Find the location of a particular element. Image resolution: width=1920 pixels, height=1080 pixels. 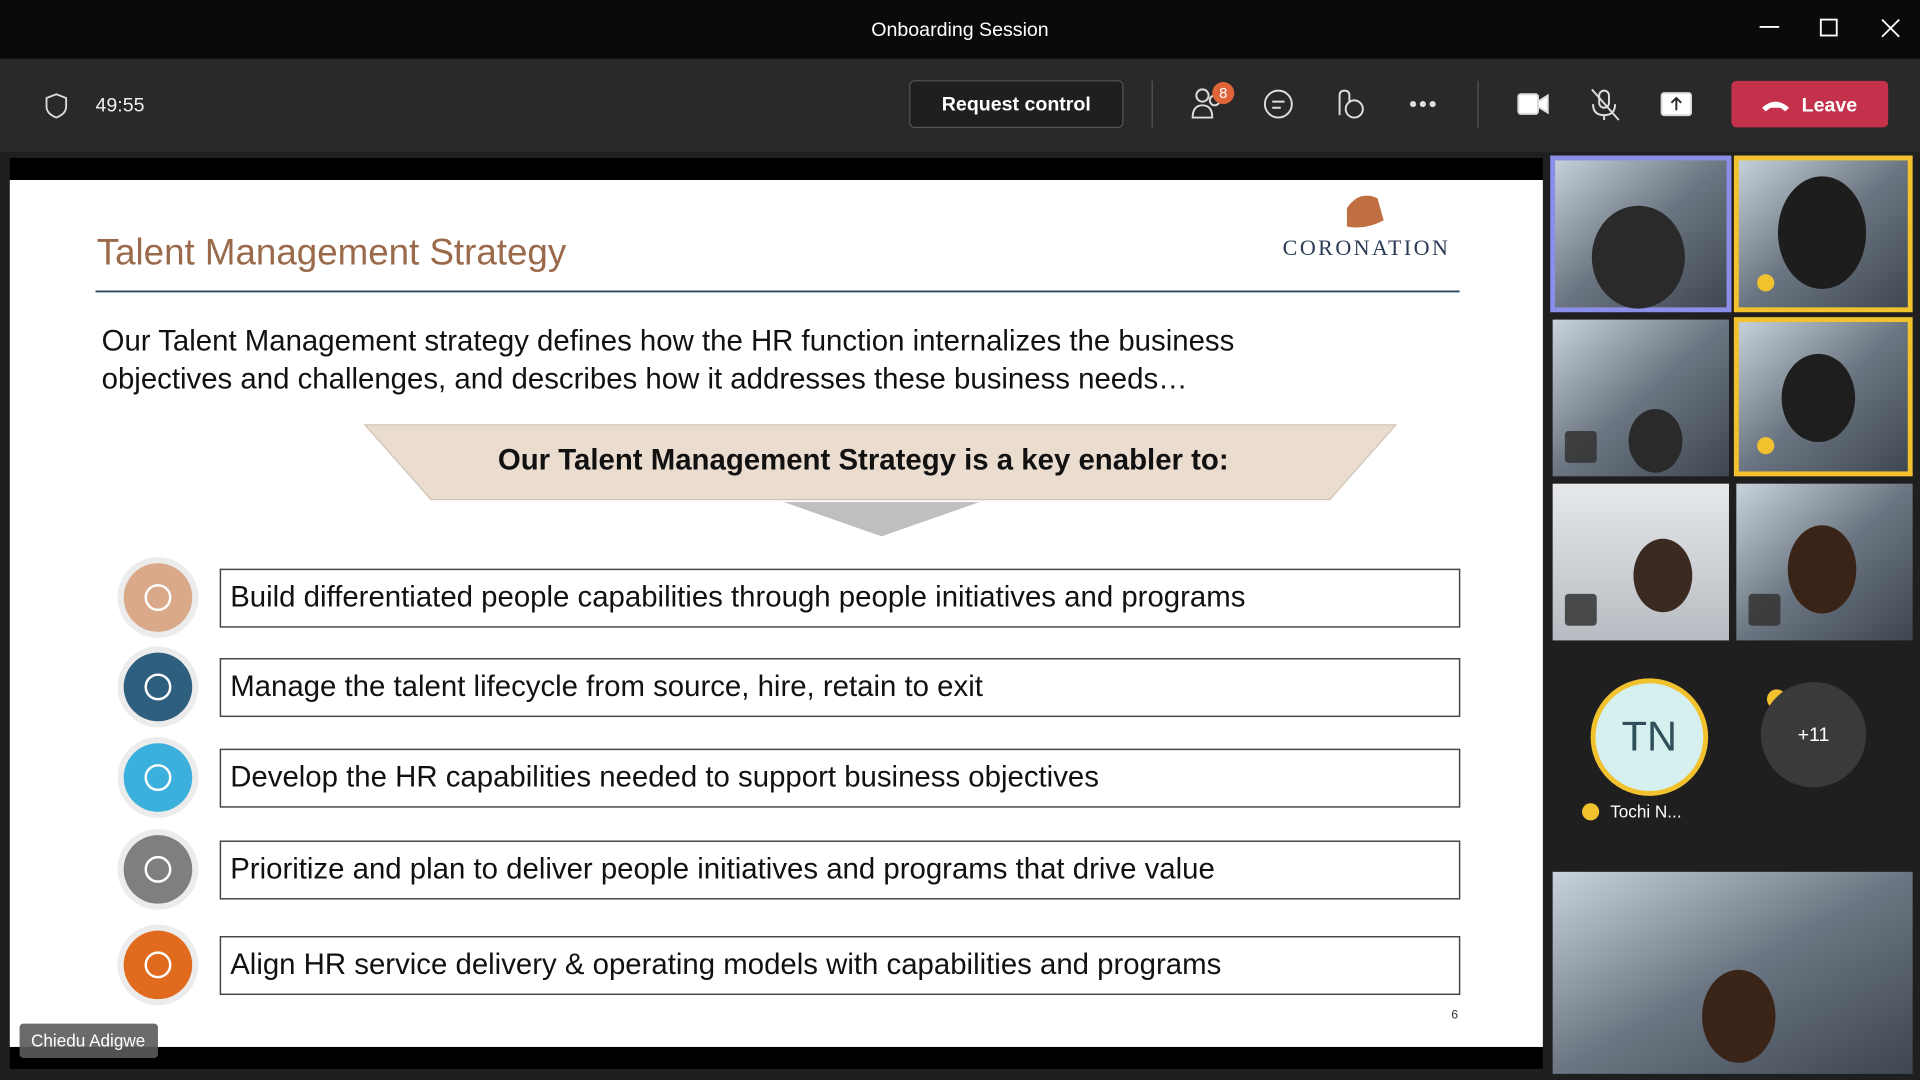

more-button is located at coordinates (1423, 104).